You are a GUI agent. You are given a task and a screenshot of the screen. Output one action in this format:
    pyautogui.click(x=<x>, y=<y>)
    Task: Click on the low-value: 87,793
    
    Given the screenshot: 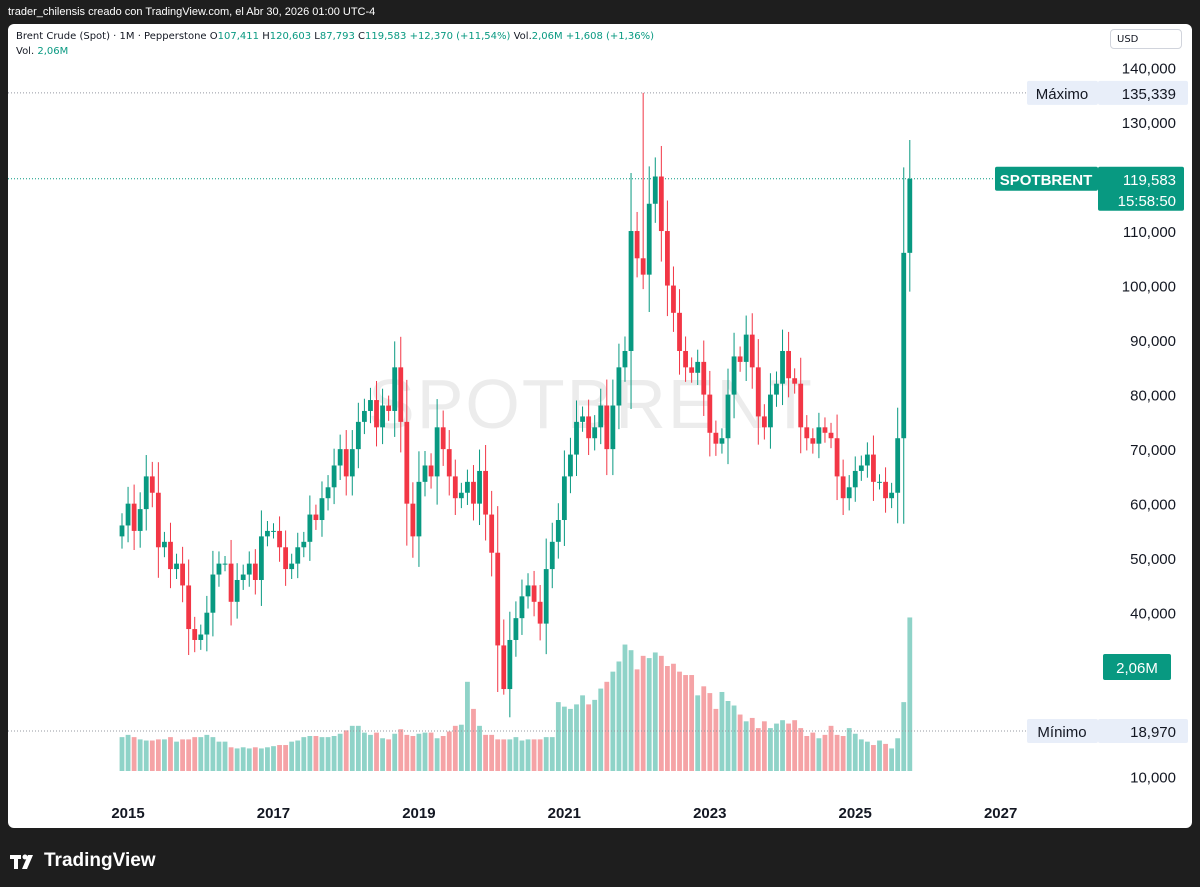 What is the action you would take?
    pyautogui.click(x=337, y=36)
    